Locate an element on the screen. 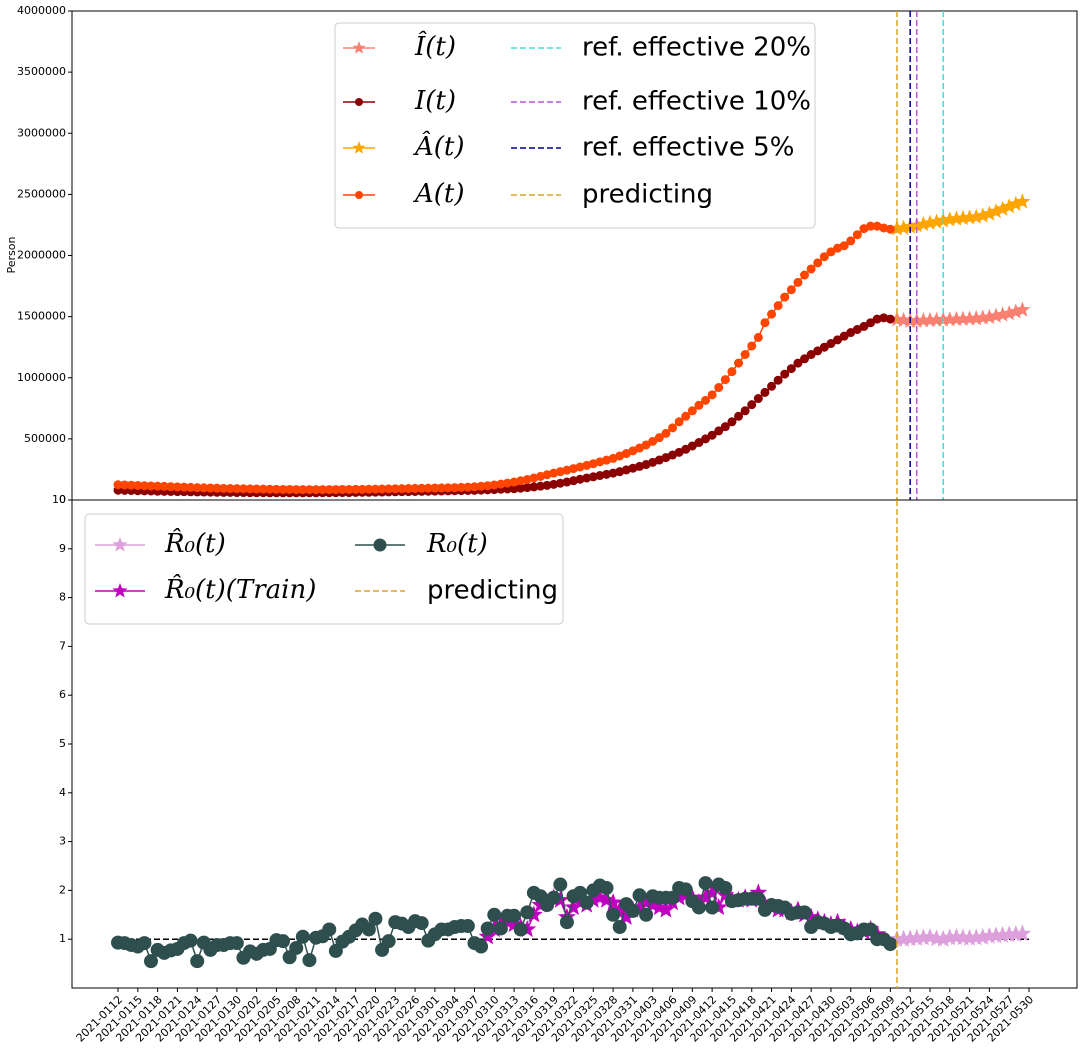 The height and width of the screenshot is (1049, 1083). y-tick-label: 2000000 is located at coordinates (41, 255).